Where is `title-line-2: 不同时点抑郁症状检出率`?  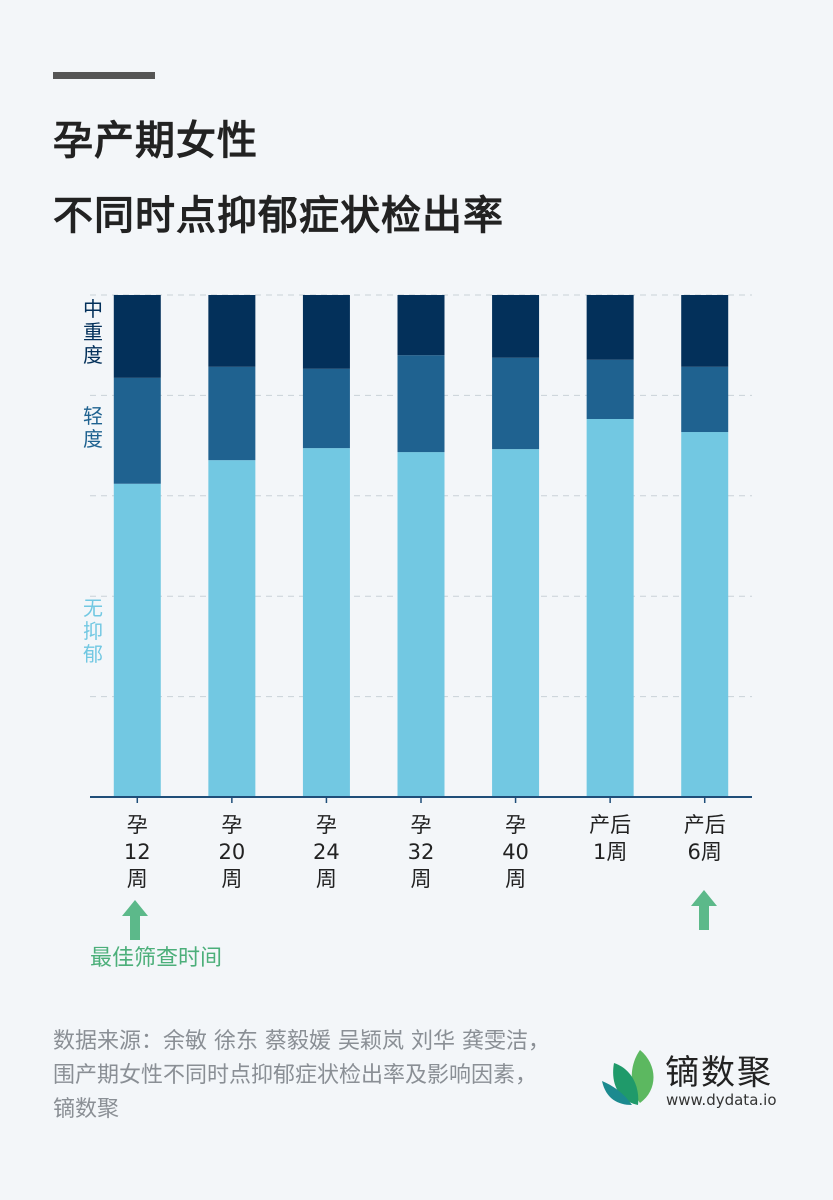
title-line-2: 不同时点抑郁症状检出率 is located at coordinates (278, 216).